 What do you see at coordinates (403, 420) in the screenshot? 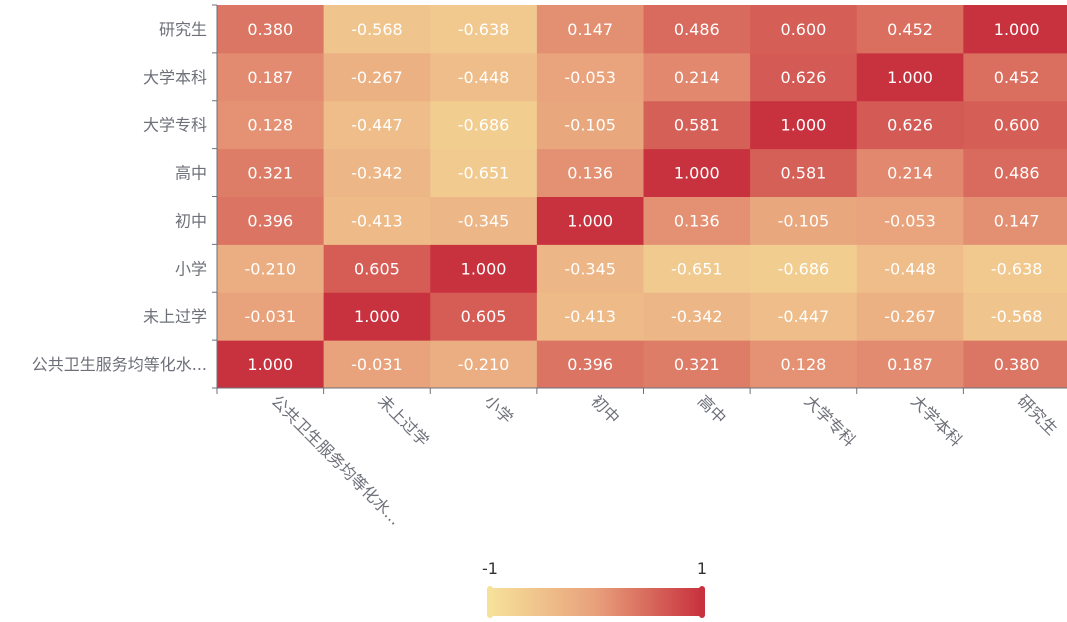
I see `x-tick-label: 未上过学` at bounding box center [403, 420].